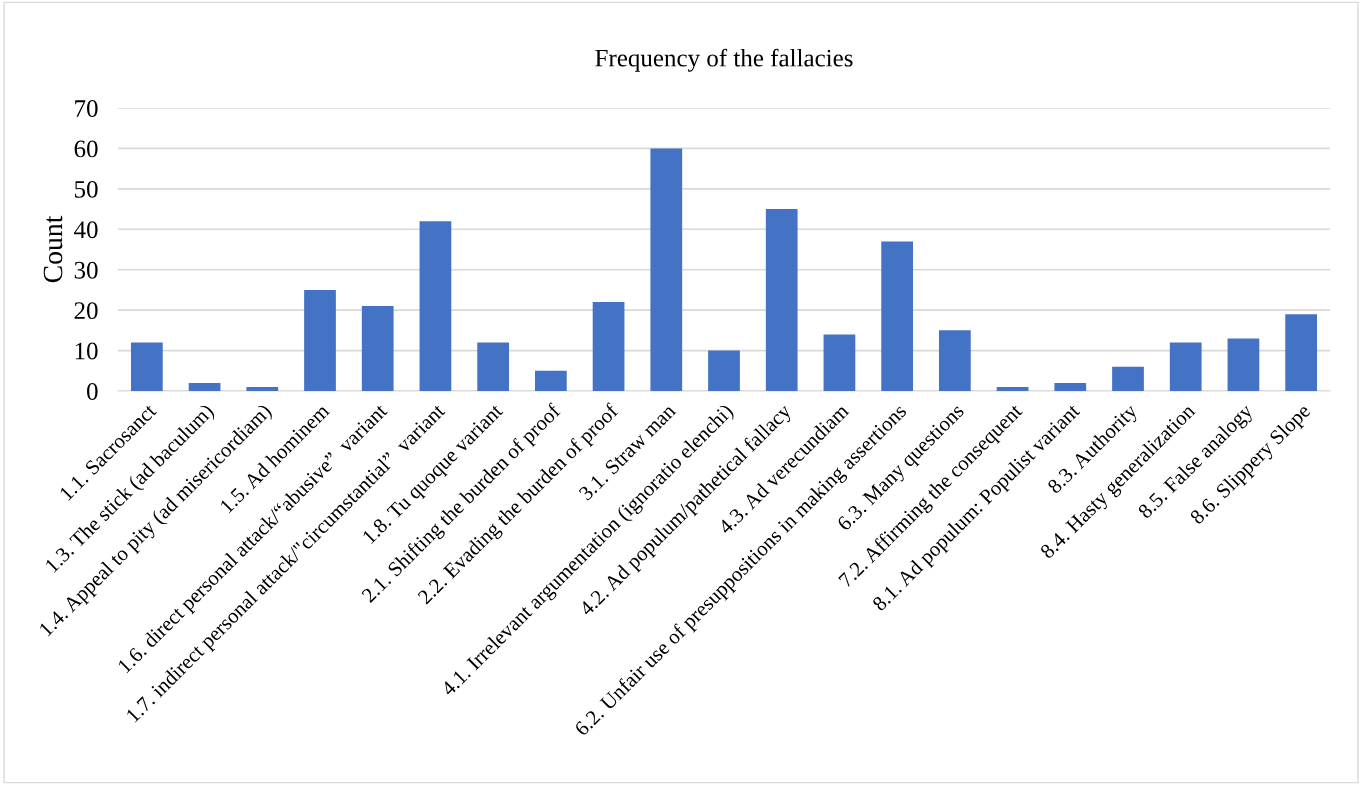 This screenshot has width=1362, height=785. What do you see at coordinates (86, 189) in the screenshot?
I see `y-tick-label: 50` at bounding box center [86, 189].